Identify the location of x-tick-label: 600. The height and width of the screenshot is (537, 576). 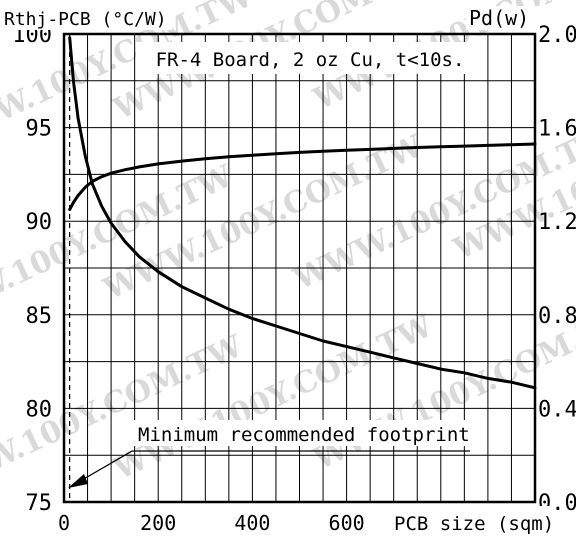
(347, 523).